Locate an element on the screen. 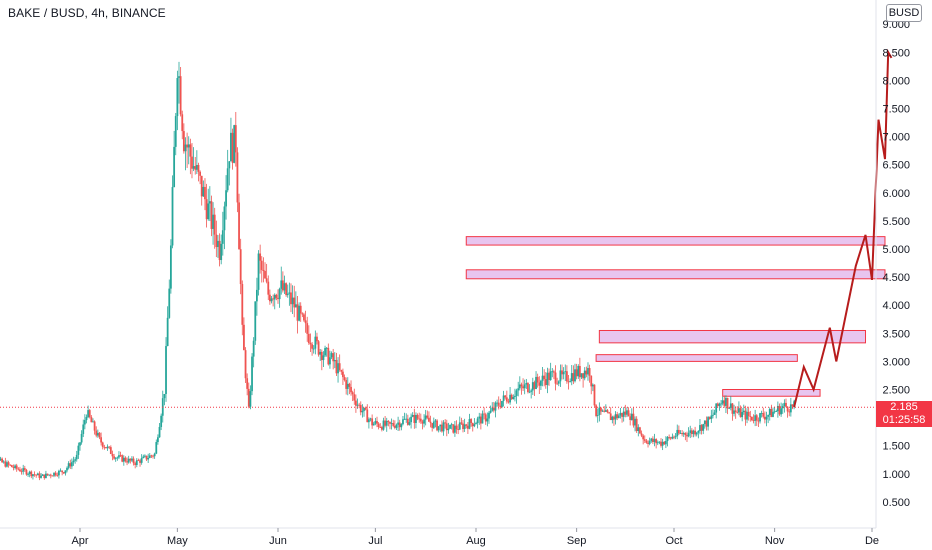 The width and height of the screenshot is (932, 550). price-tick-label: 6.500 is located at coordinates (896, 166).